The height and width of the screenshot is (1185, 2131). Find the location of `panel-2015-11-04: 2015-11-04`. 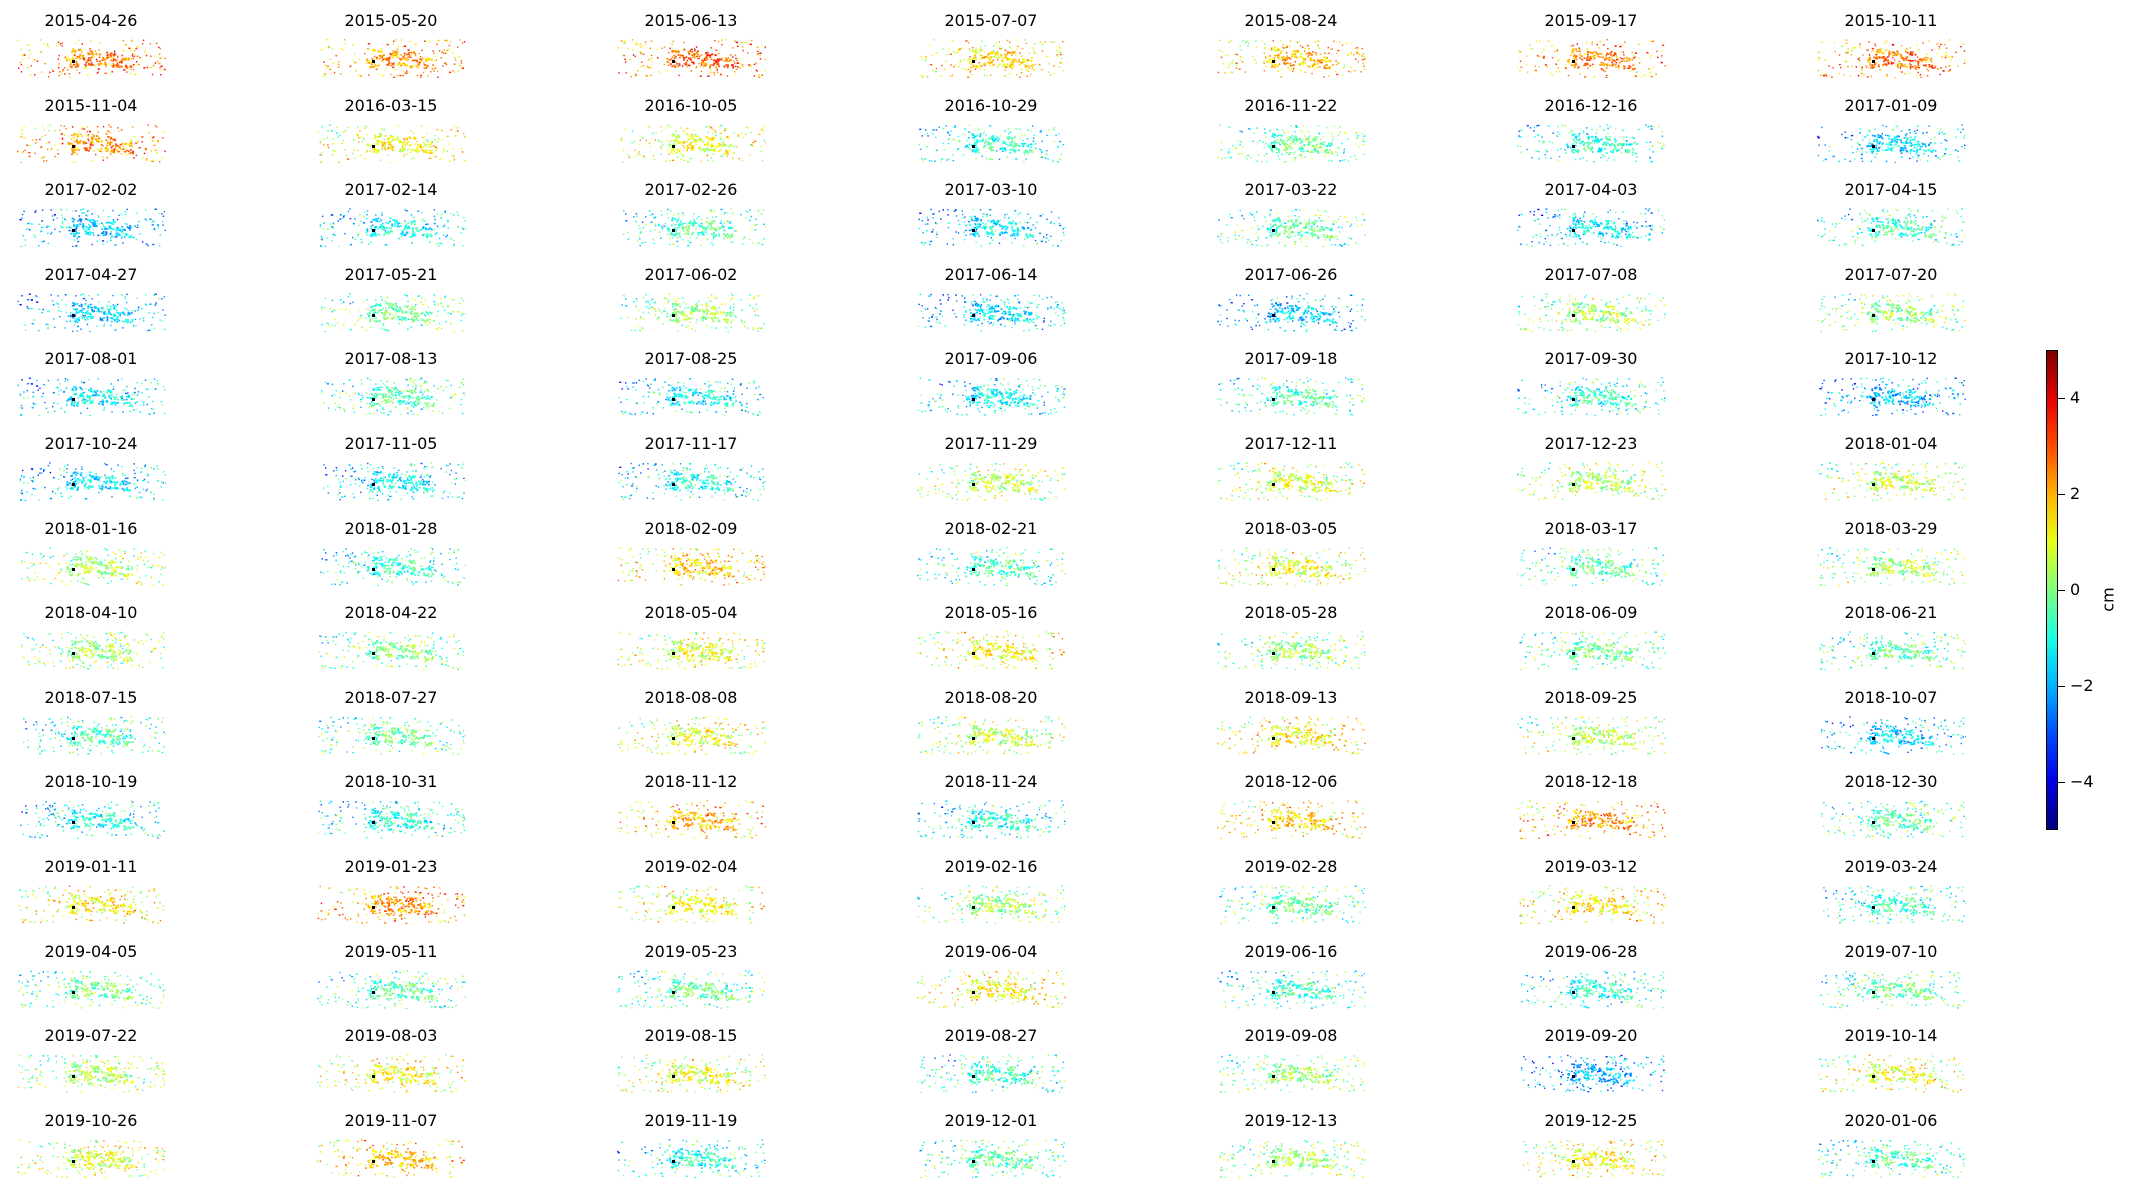

panel-2015-11-04: 2015-11-04 is located at coordinates (91, 131).